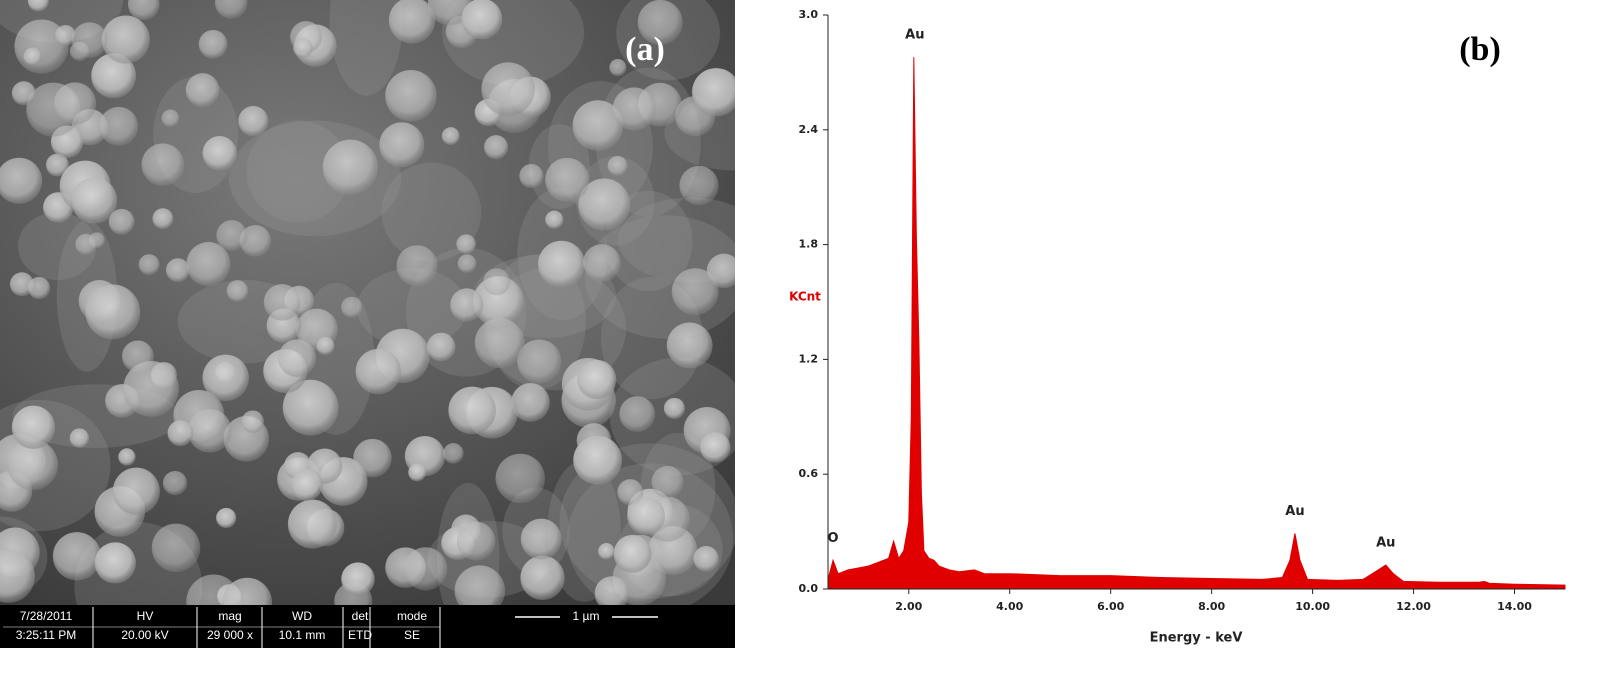  I want to click on info-text: ETD, so click(360, 635).